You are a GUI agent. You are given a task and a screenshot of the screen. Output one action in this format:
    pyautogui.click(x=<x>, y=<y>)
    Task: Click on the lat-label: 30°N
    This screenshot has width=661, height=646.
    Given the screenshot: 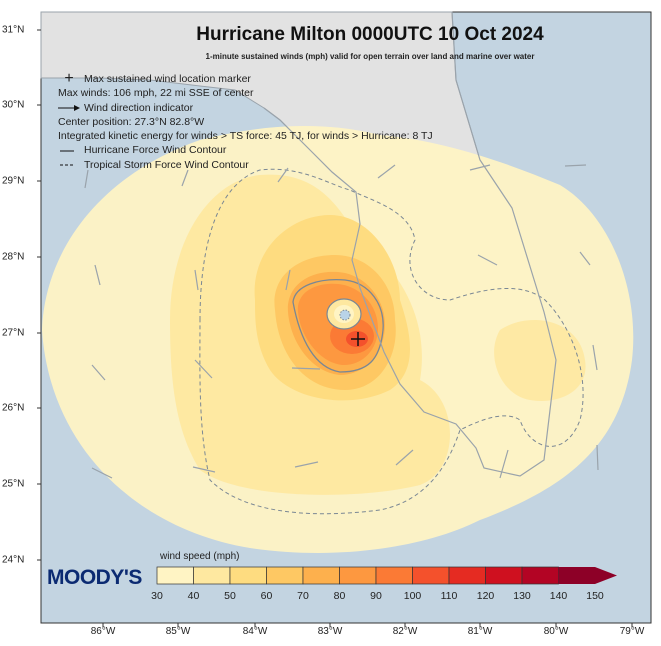 What is the action you would take?
    pyautogui.click(x=13, y=105)
    